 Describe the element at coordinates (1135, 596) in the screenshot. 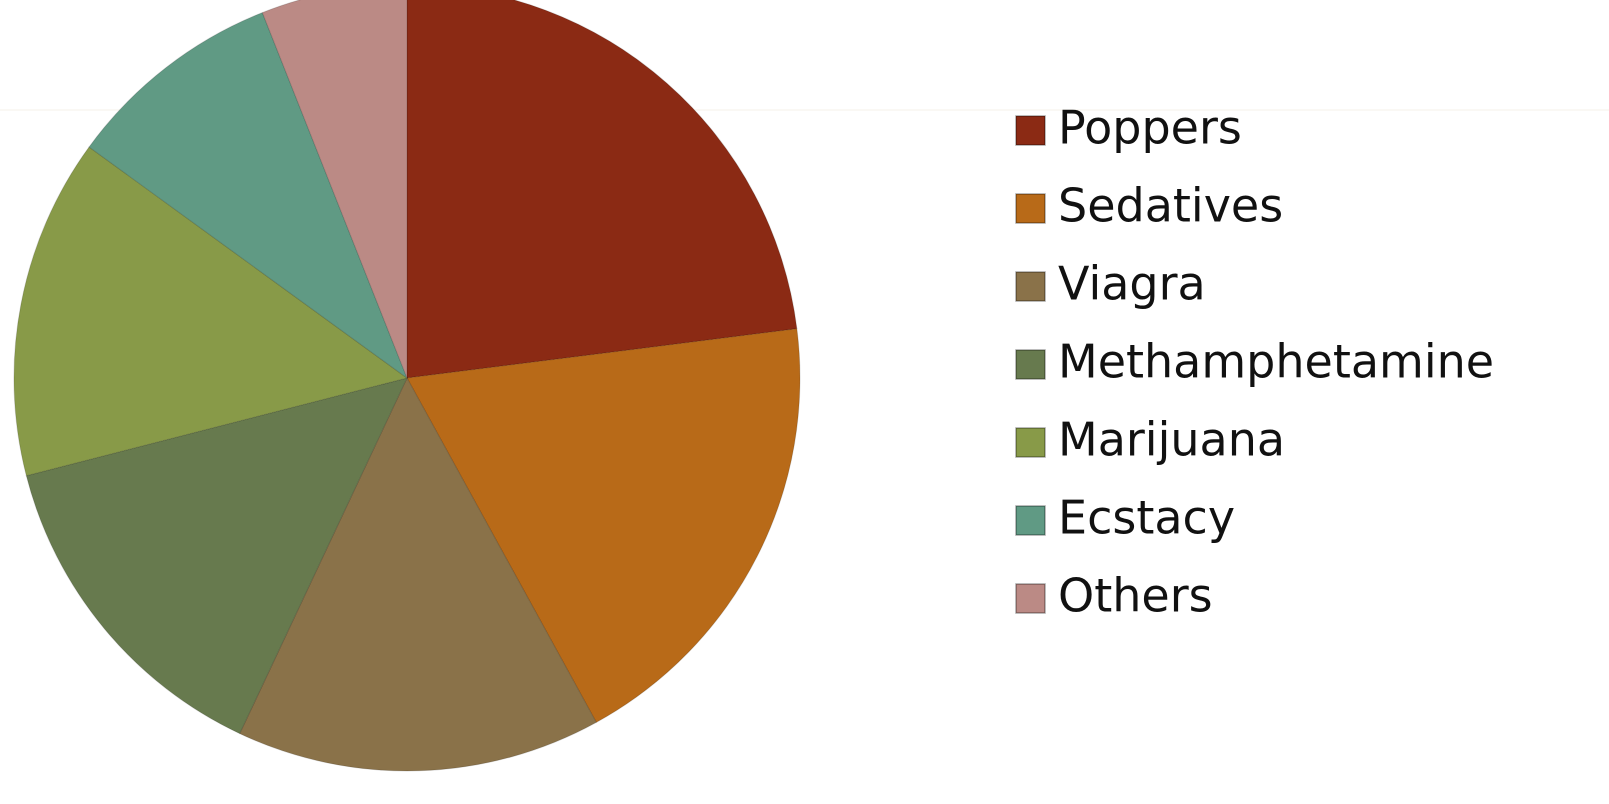

I see `legend-label: Others` at that location.